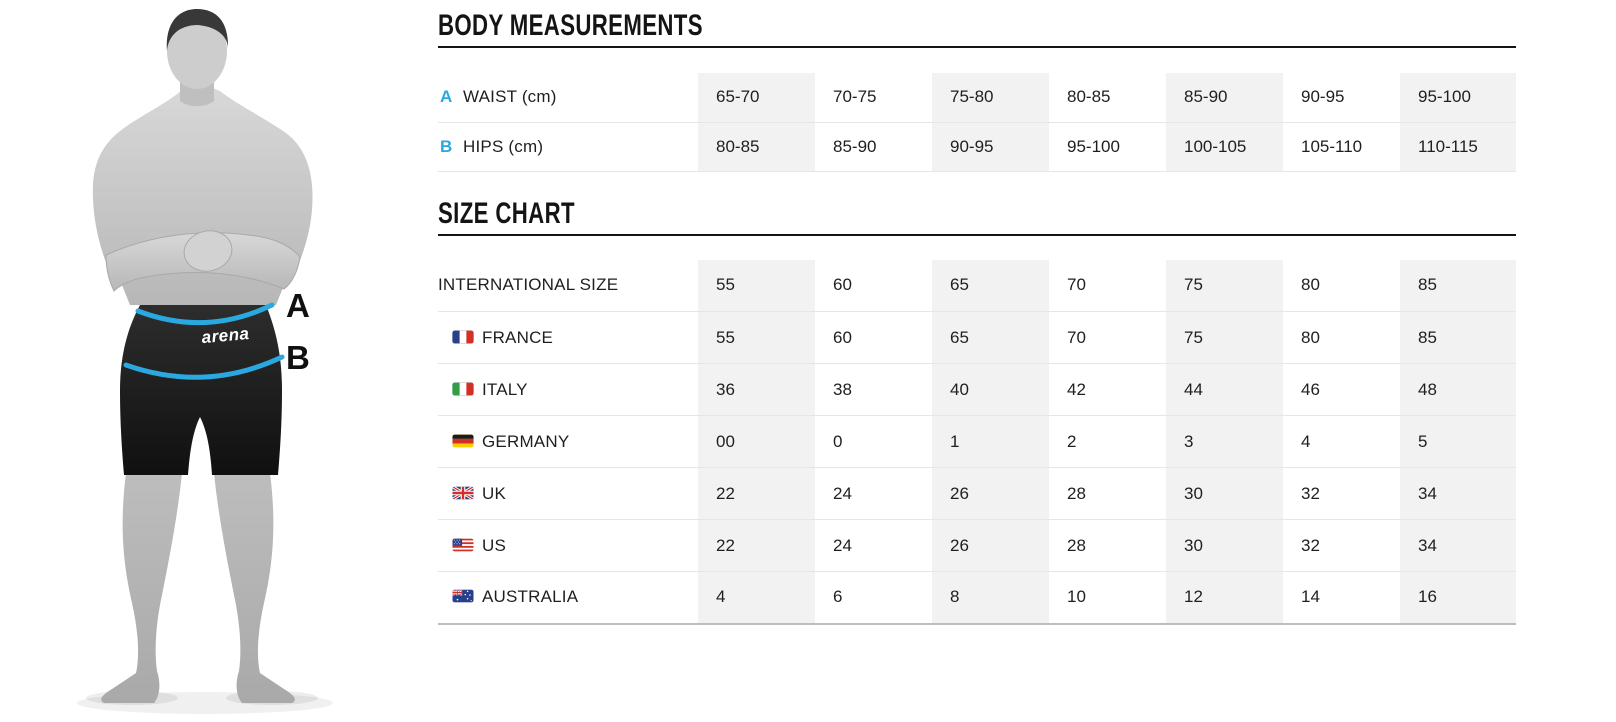 The width and height of the screenshot is (1616, 722). I want to click on clasped-hands, so click(208, 251).